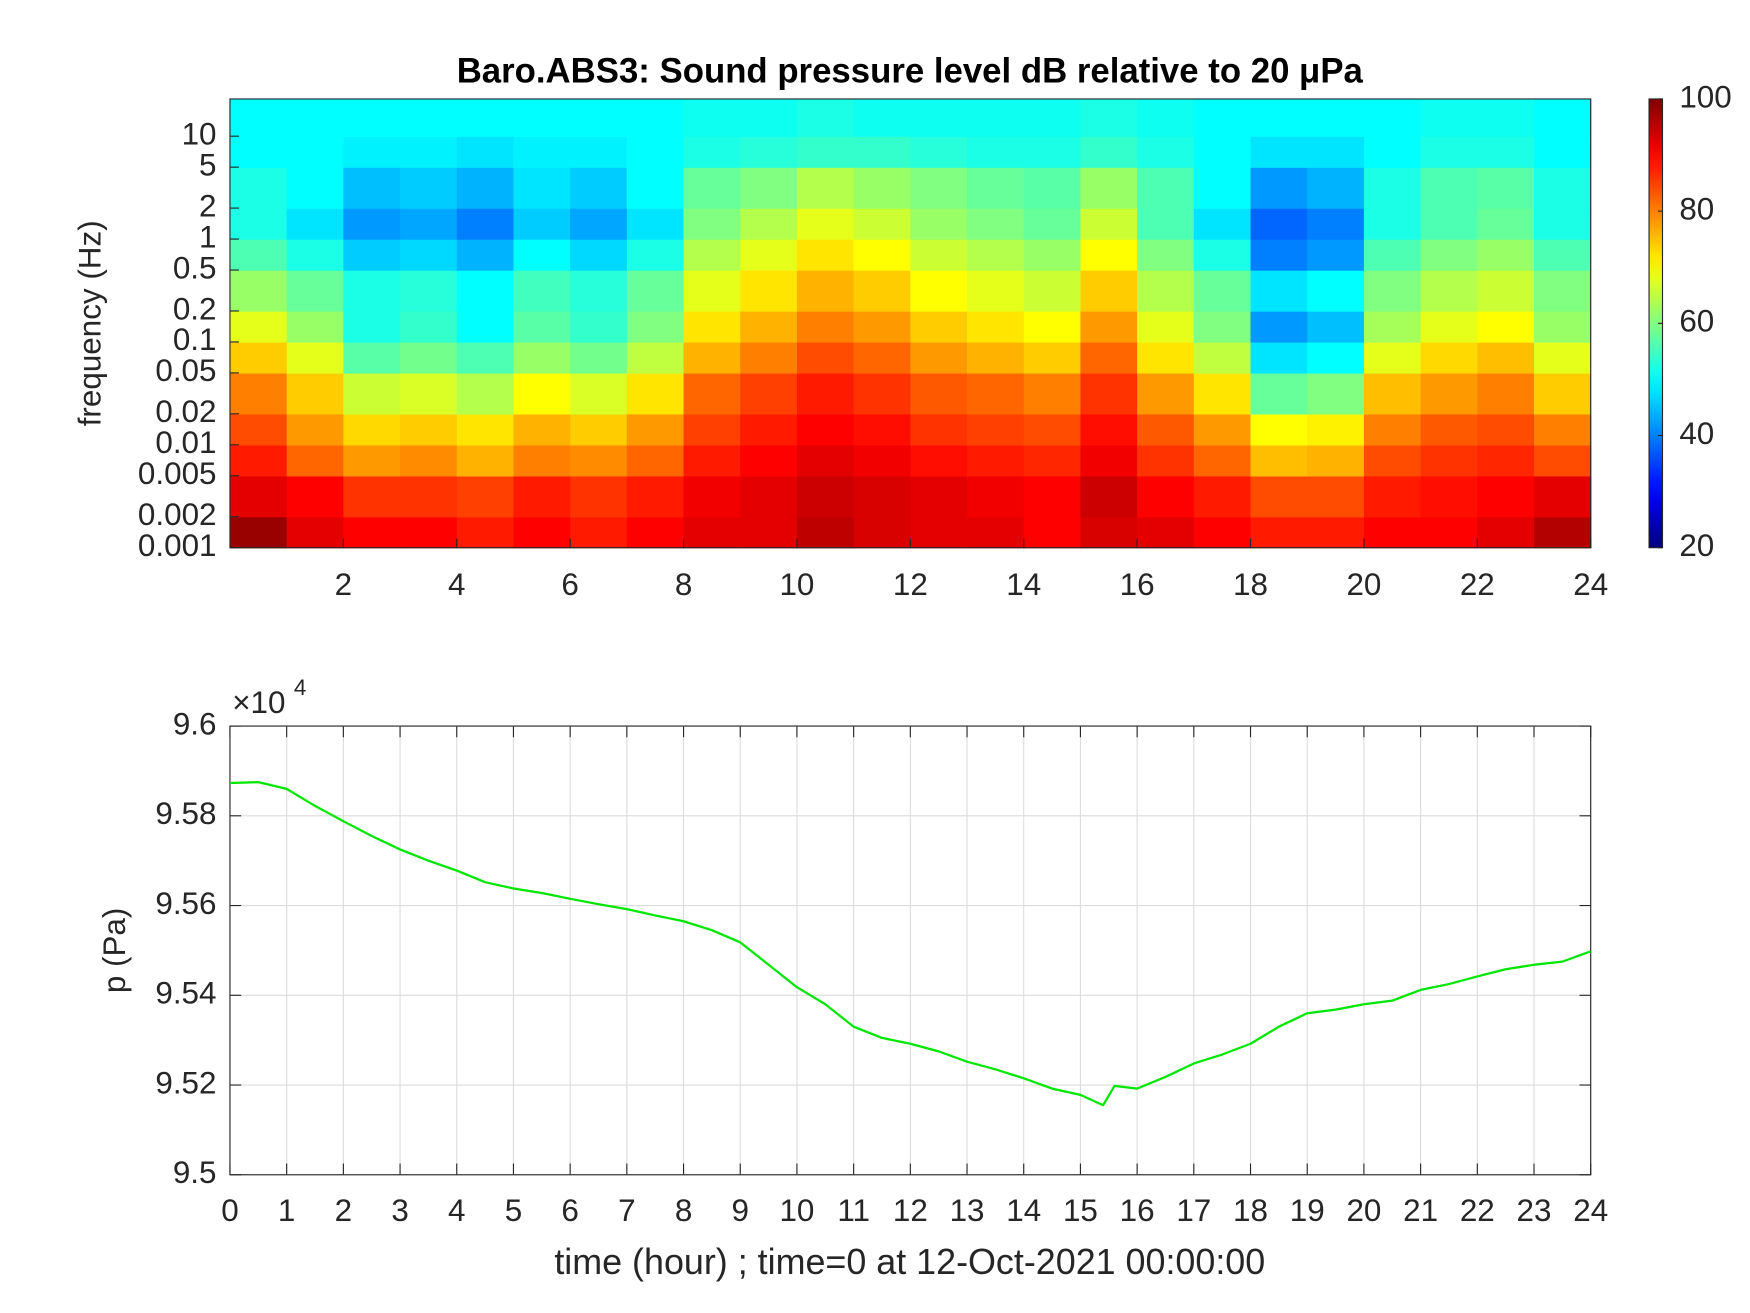 This screenshot has height=1313, width=1750. What do you see at coordinates (1420, 1210) in the screenshot?
I see `x-tick-label: 21` at bounding box center [1420, 1210].